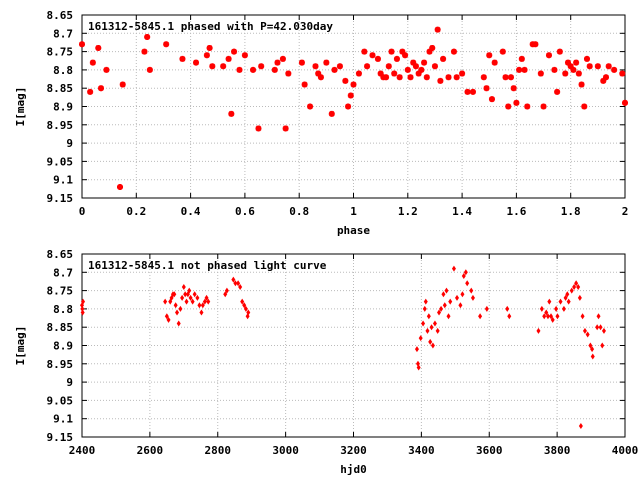  What do you see at coordinates (20, 107) in the screenshot?
I see `y-axis-label: I[mag]` at bounding box center [20, 107].